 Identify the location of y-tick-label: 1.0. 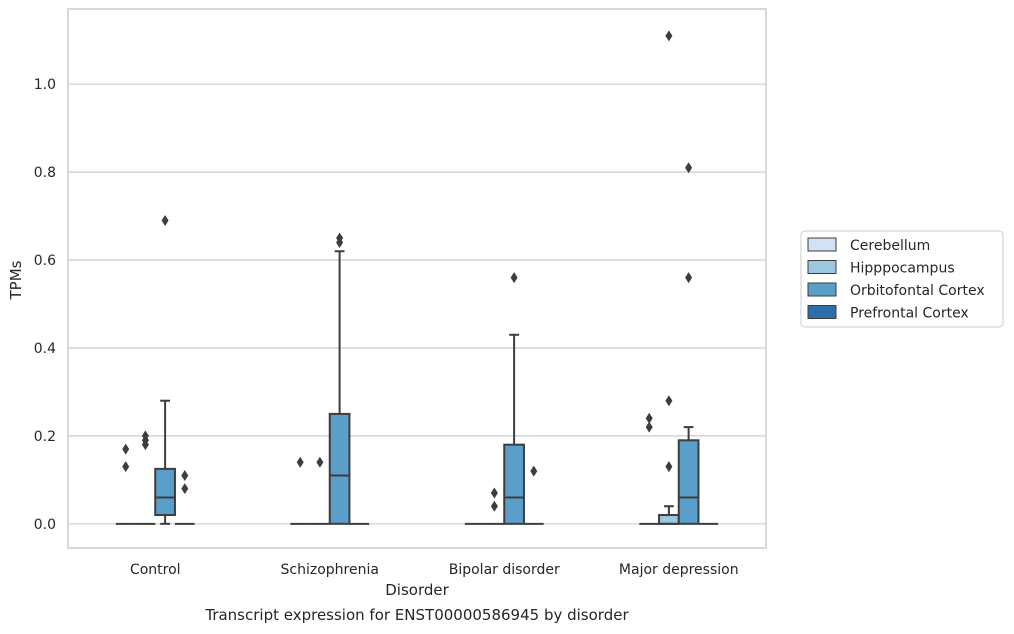
(45, 85).